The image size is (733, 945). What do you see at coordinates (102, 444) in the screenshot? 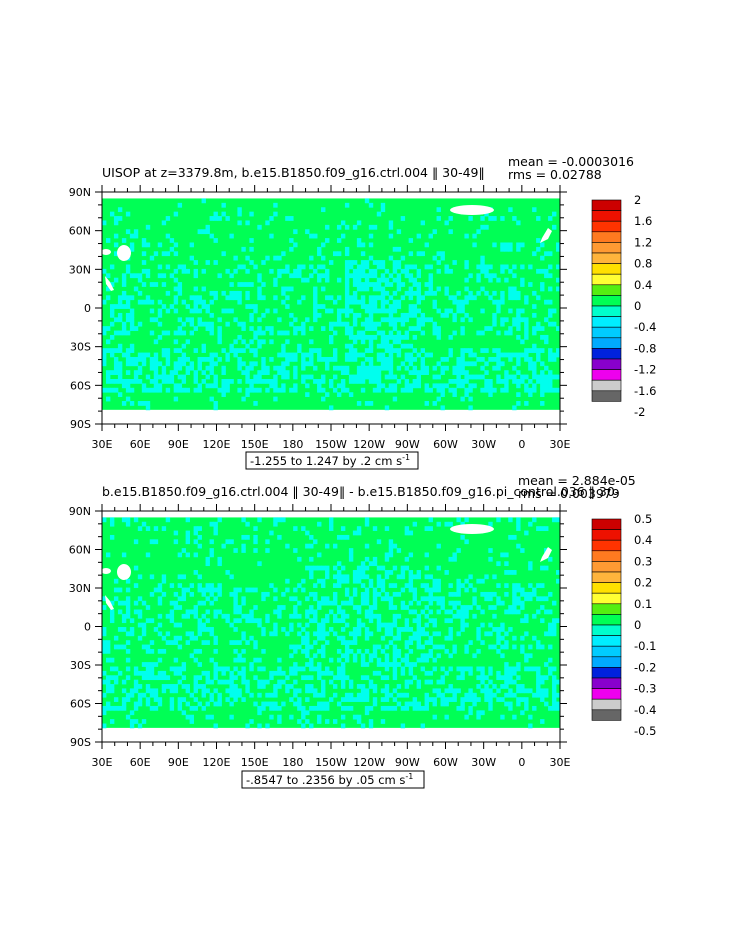
I see `x-tick-label: 30E` at bounding box center [102, 444].